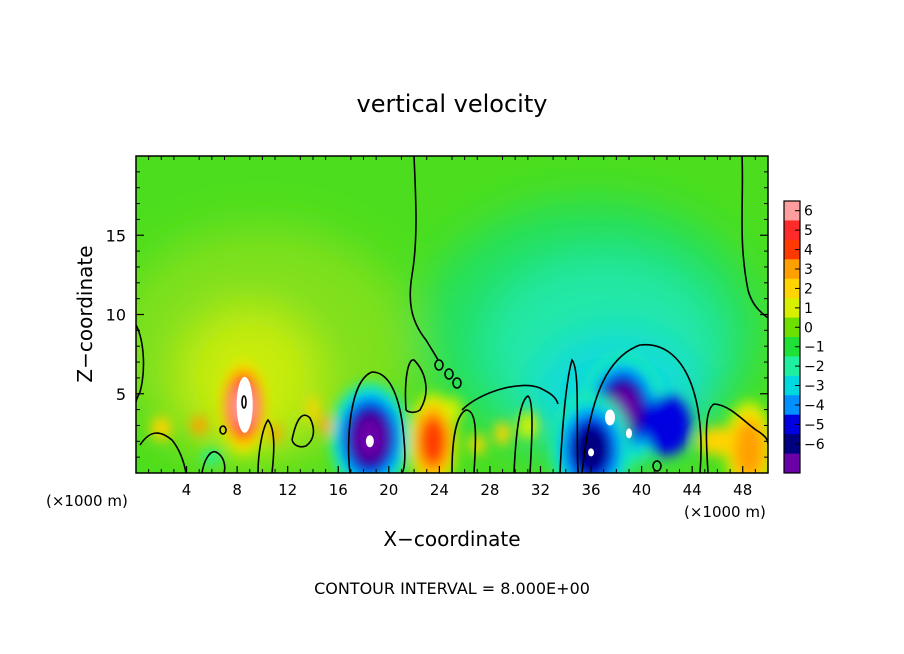  Describe the element at coordinates (641, 490) in the screenshot. I see `x-tick-label: 40` at that location.